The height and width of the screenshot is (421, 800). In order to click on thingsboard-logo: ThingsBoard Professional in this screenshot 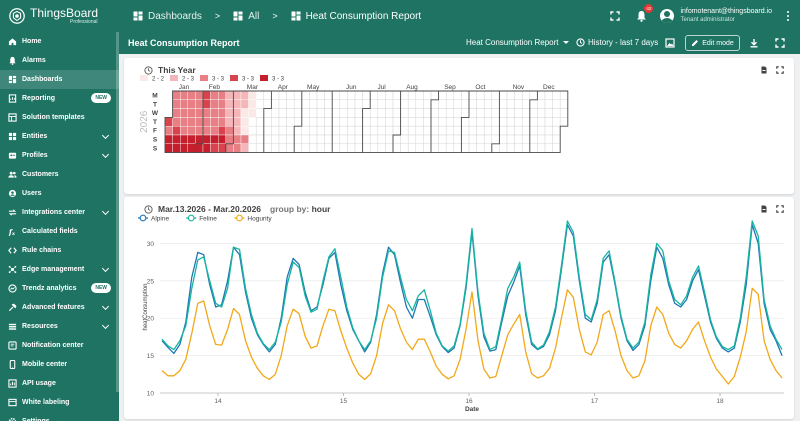, I will do `click(60, 16)`.